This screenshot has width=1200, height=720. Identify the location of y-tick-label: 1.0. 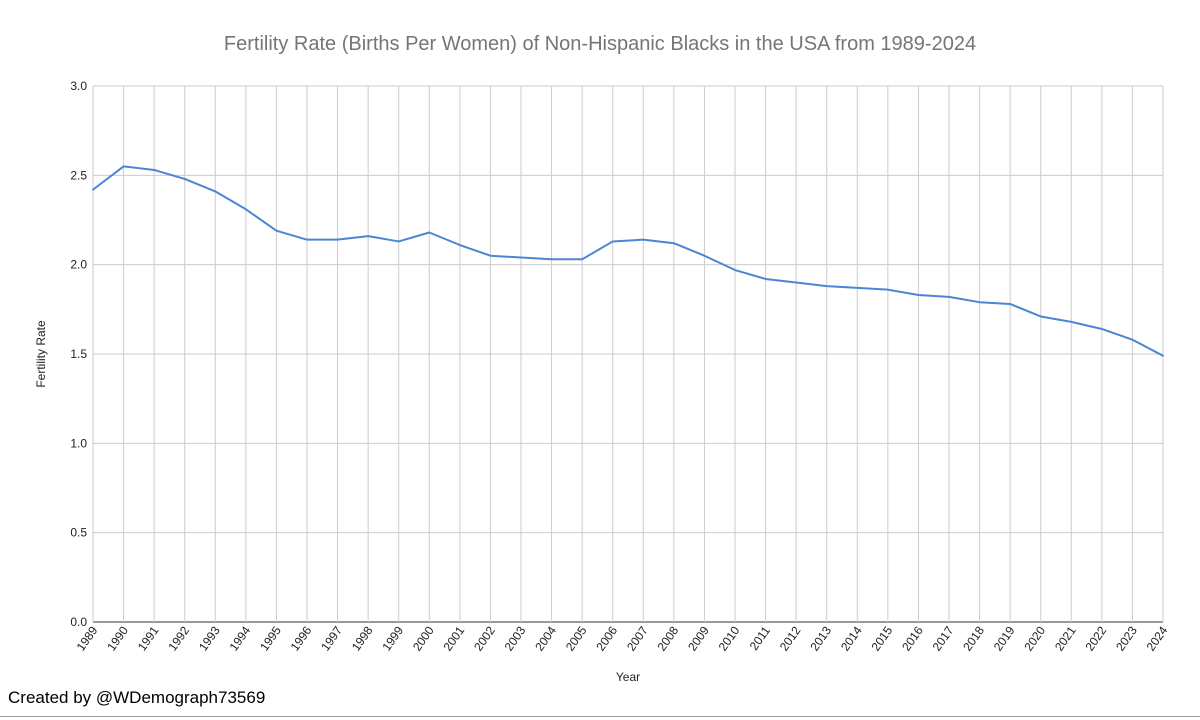
(78, 443).